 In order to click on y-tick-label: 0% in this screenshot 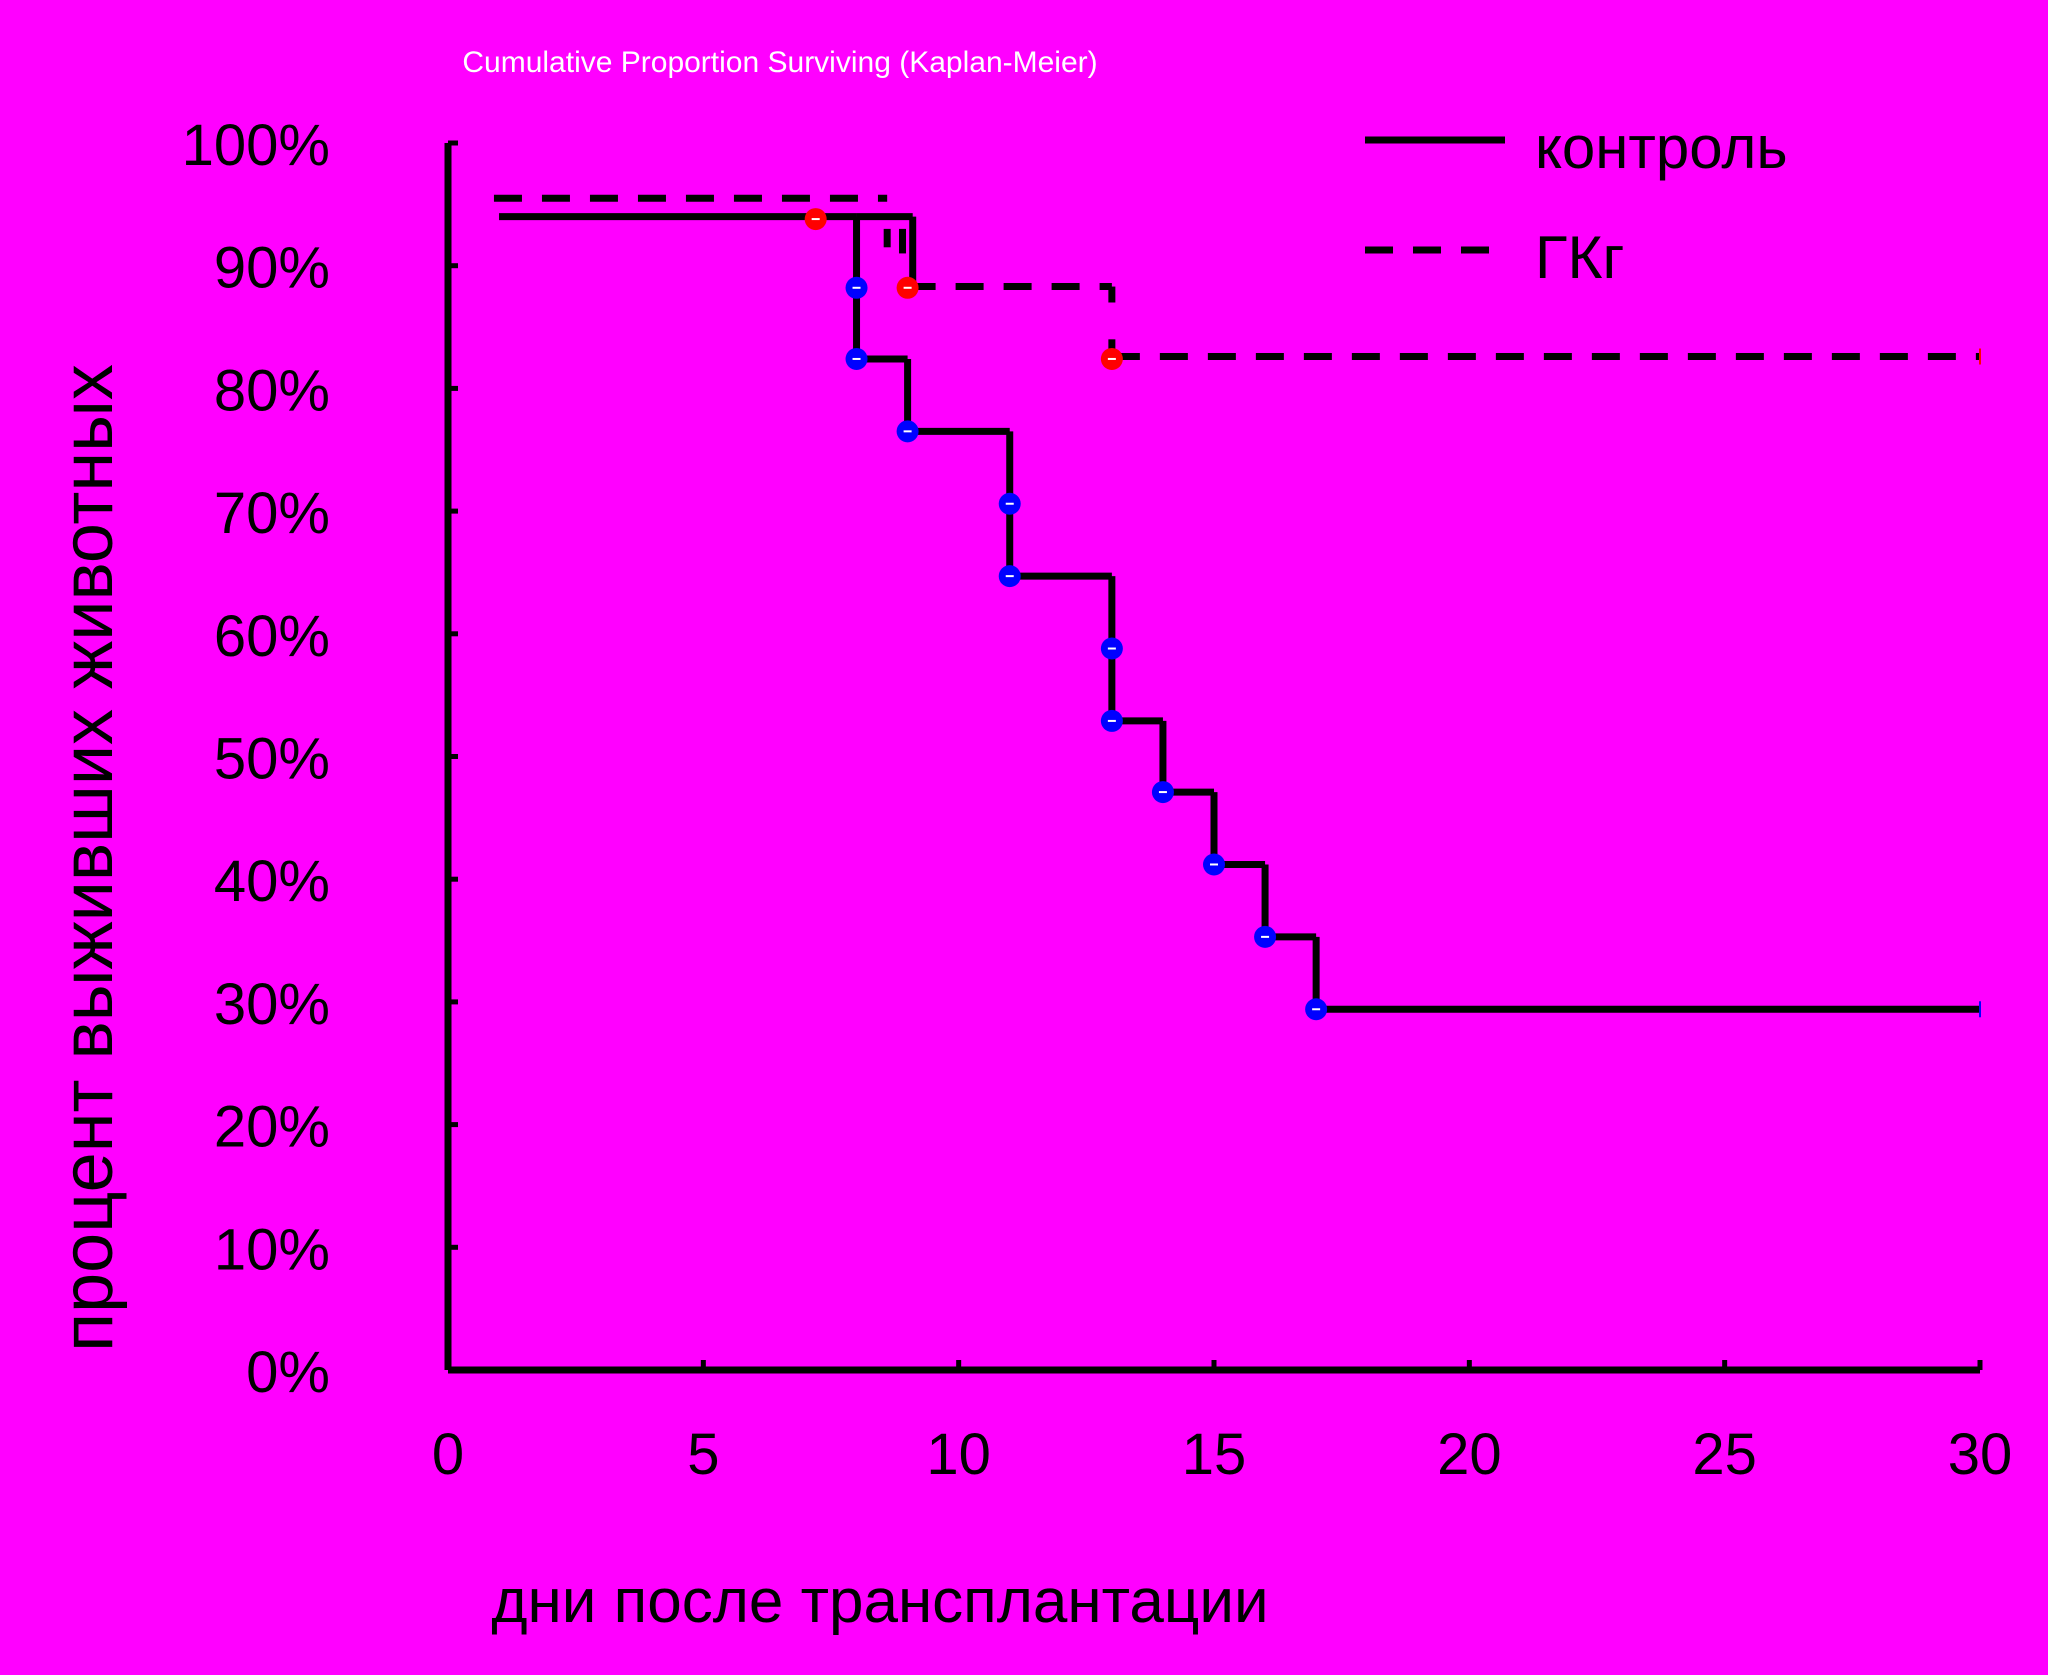, I will do `click(288, 1372)`.